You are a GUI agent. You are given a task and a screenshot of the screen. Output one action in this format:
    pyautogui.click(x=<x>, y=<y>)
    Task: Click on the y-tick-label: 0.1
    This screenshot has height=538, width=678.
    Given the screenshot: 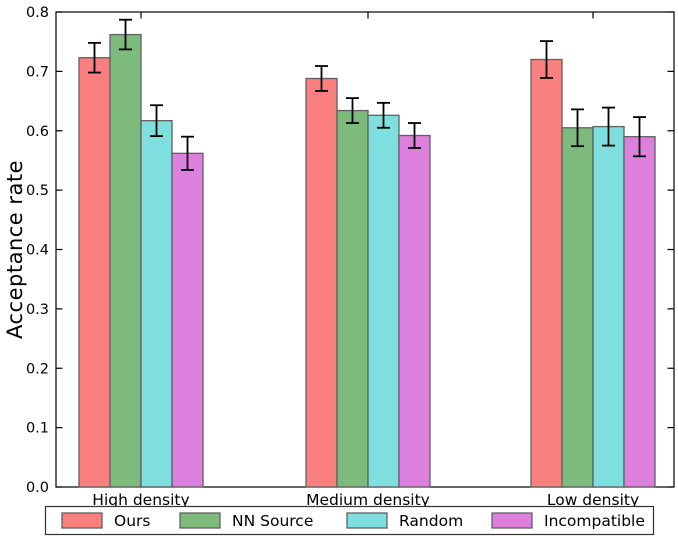 What is the action you would take?
    pyautogui.click(x=37, y=429)
    